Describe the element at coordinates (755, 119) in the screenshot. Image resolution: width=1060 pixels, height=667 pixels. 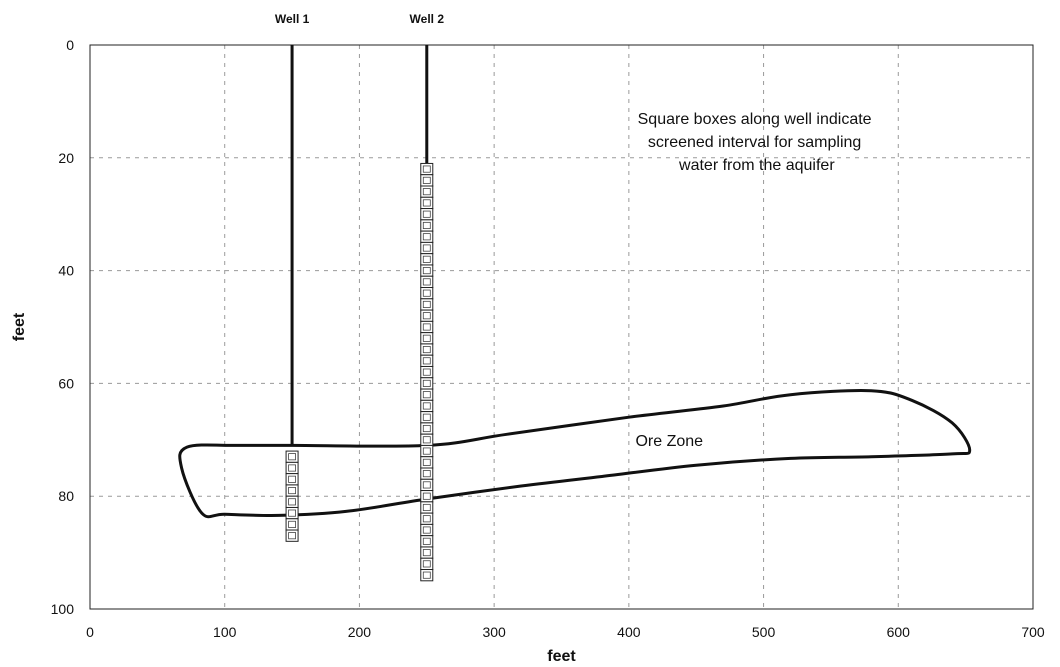
I see `annotation-line: Square boxes along well indicate` at that location.